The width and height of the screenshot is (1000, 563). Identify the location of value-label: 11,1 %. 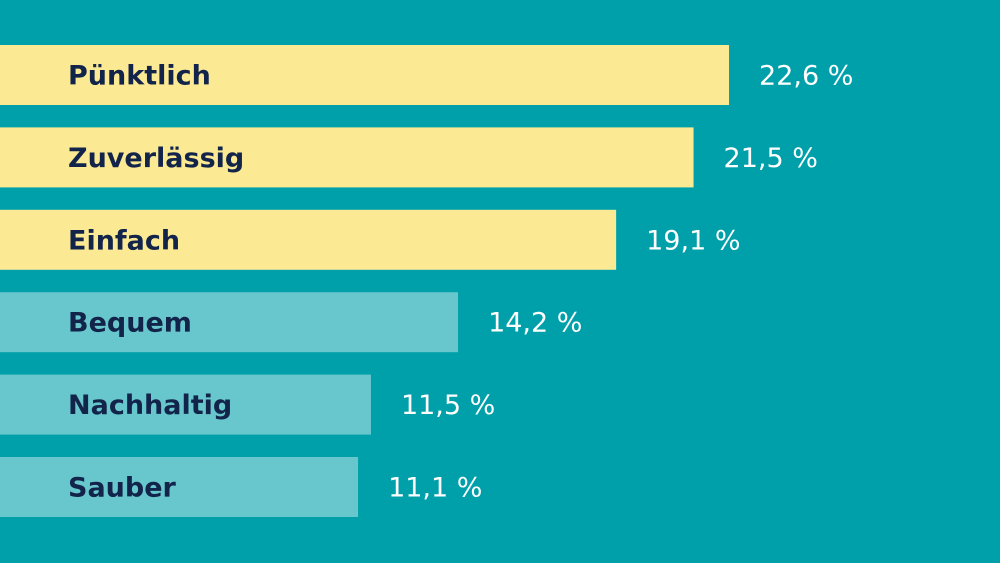
(435, 488).